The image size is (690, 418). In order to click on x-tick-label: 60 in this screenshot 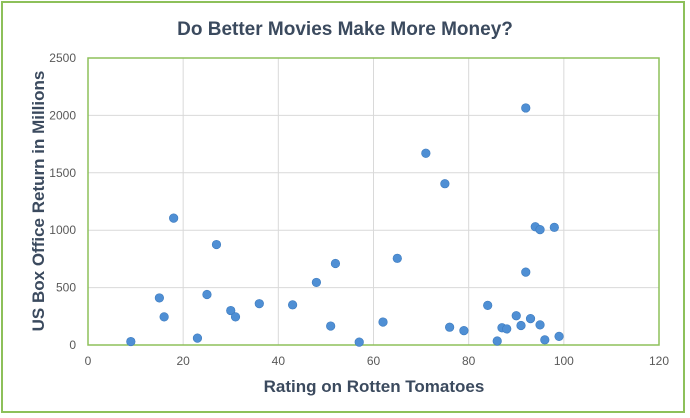, I will do `click(374, 361)`.